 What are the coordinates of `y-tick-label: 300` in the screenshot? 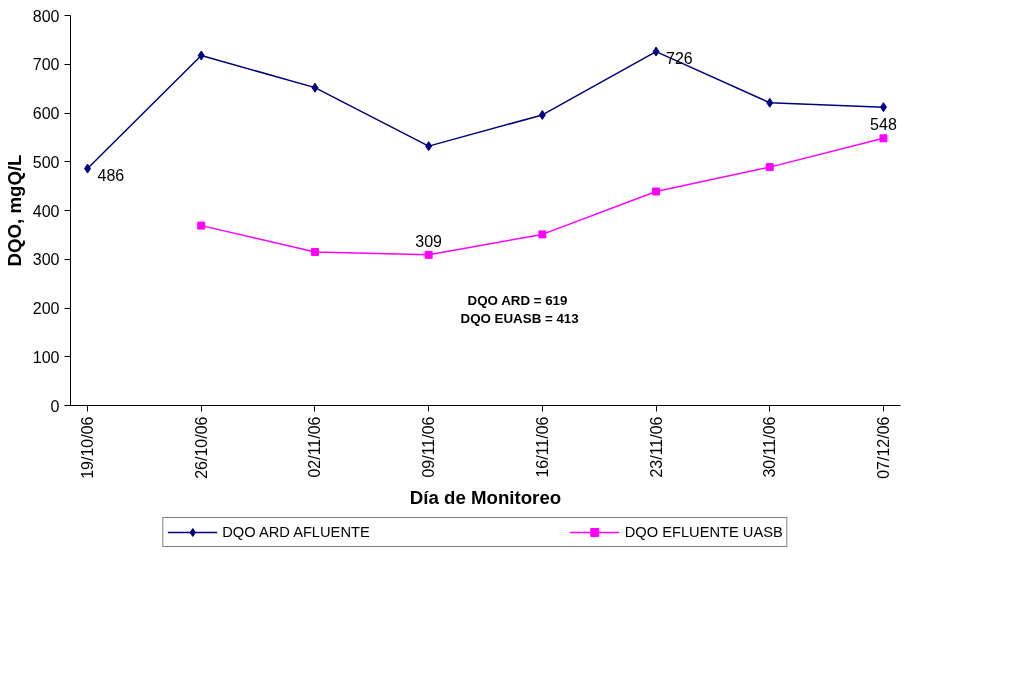 It's located at (46, 260).